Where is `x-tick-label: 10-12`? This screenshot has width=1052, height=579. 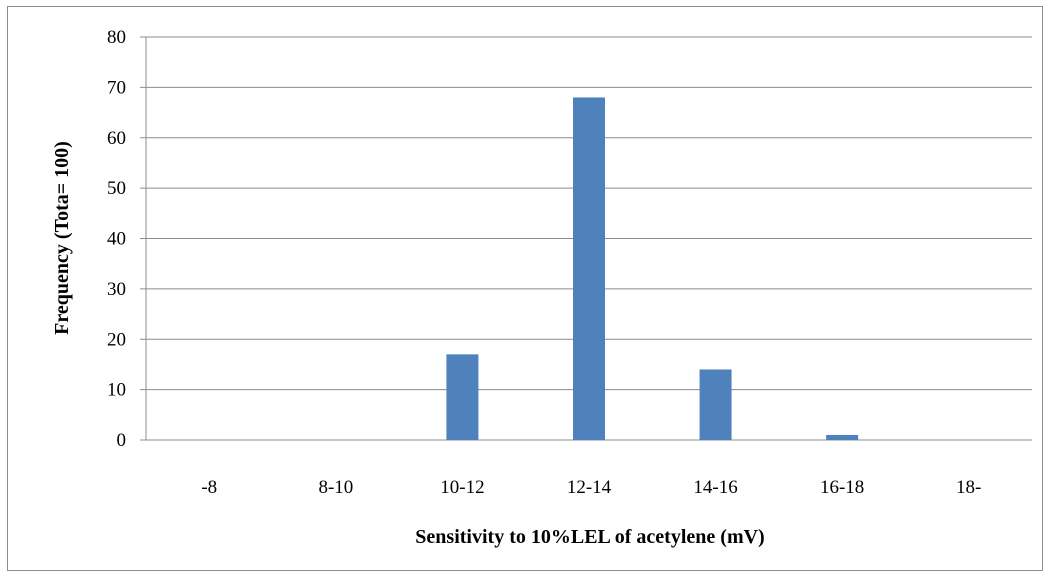 x-tick-label: 10-12 is located at coordinates (462, 487).